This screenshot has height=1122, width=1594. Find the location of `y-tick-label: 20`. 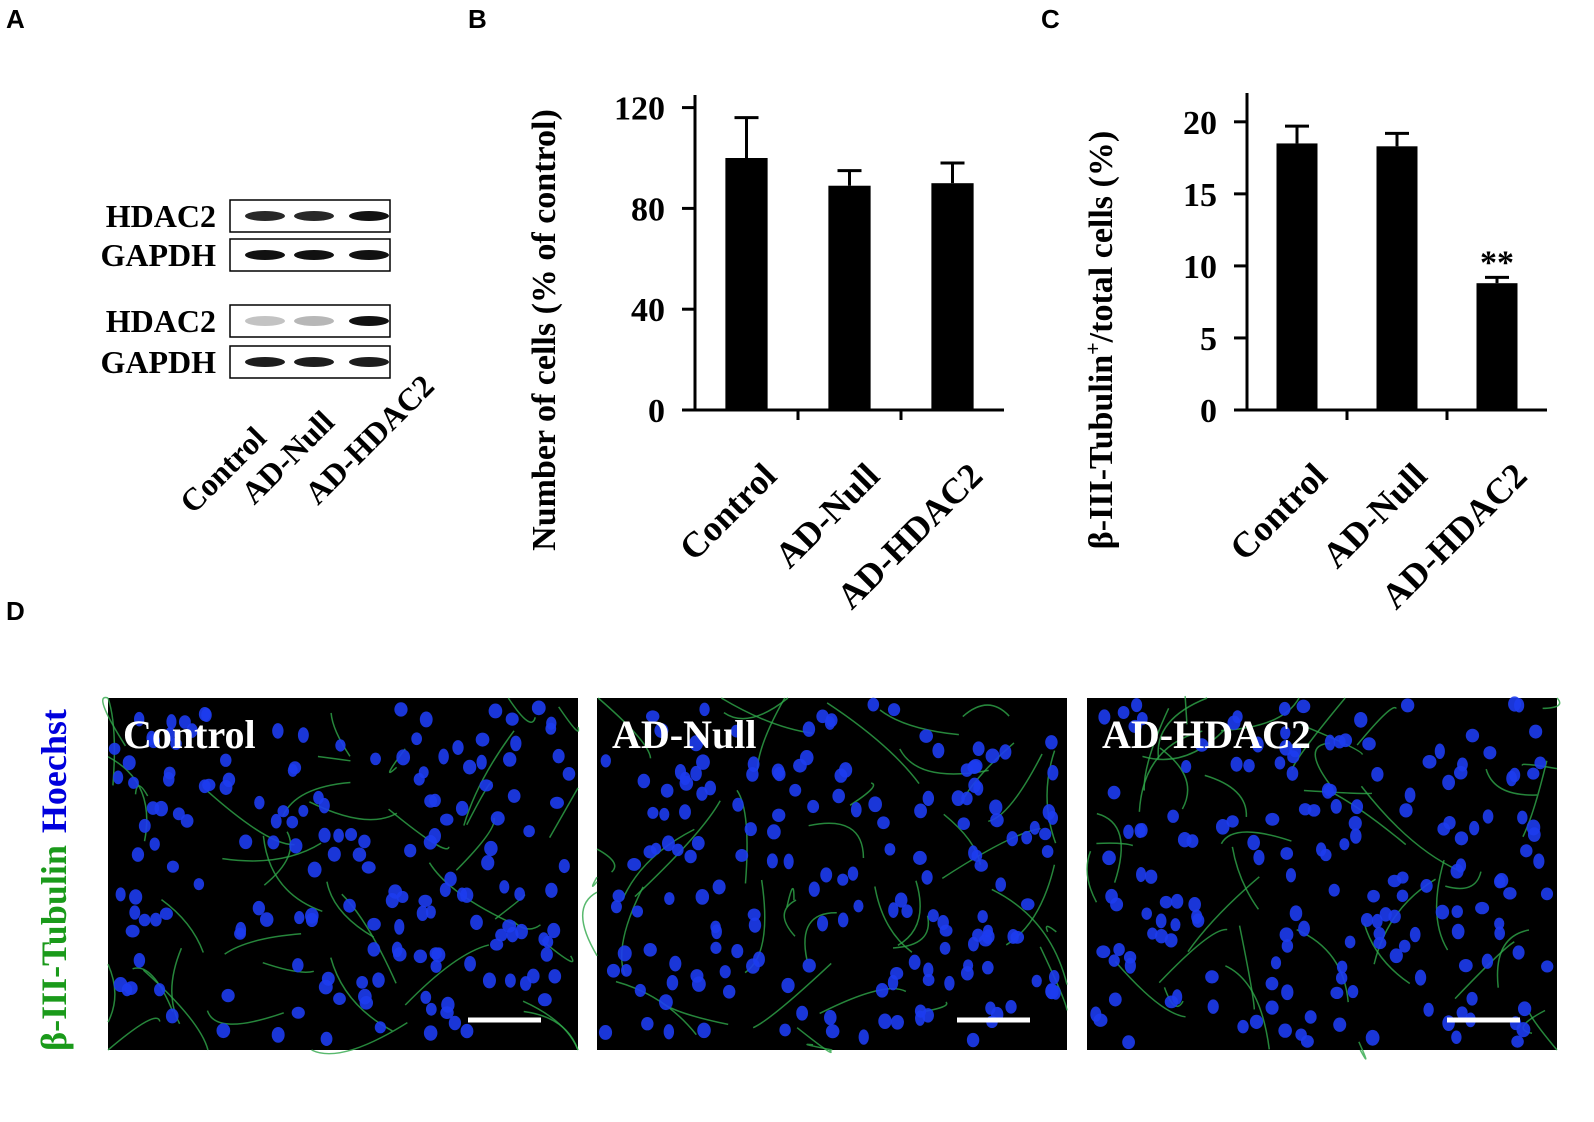

y-tick-label: 20 is located at coordinates (1200, 123).